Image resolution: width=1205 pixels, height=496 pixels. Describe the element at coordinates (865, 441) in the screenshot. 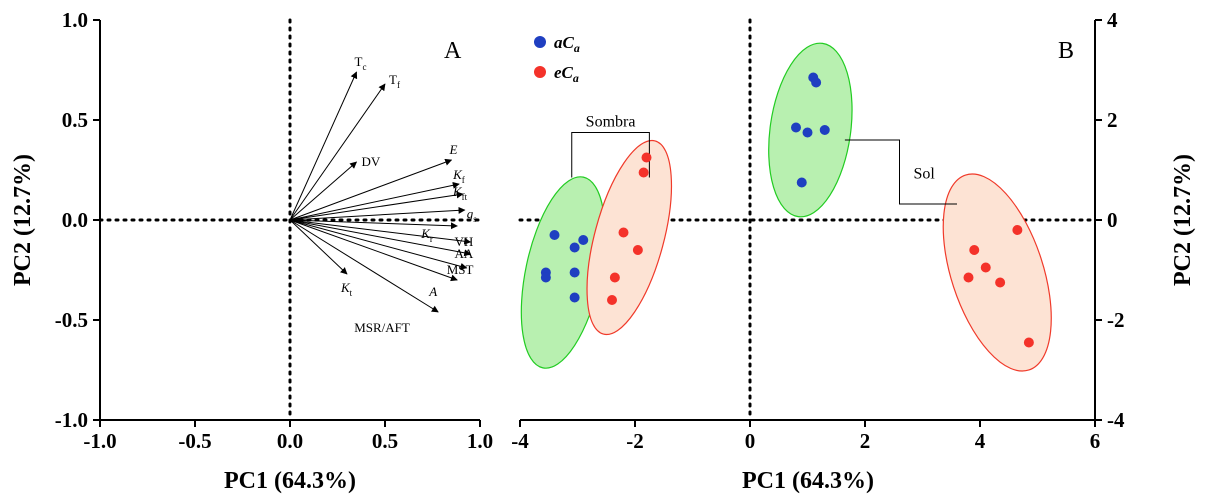

I see `panel-b-x-tick-label: 2` at that location.